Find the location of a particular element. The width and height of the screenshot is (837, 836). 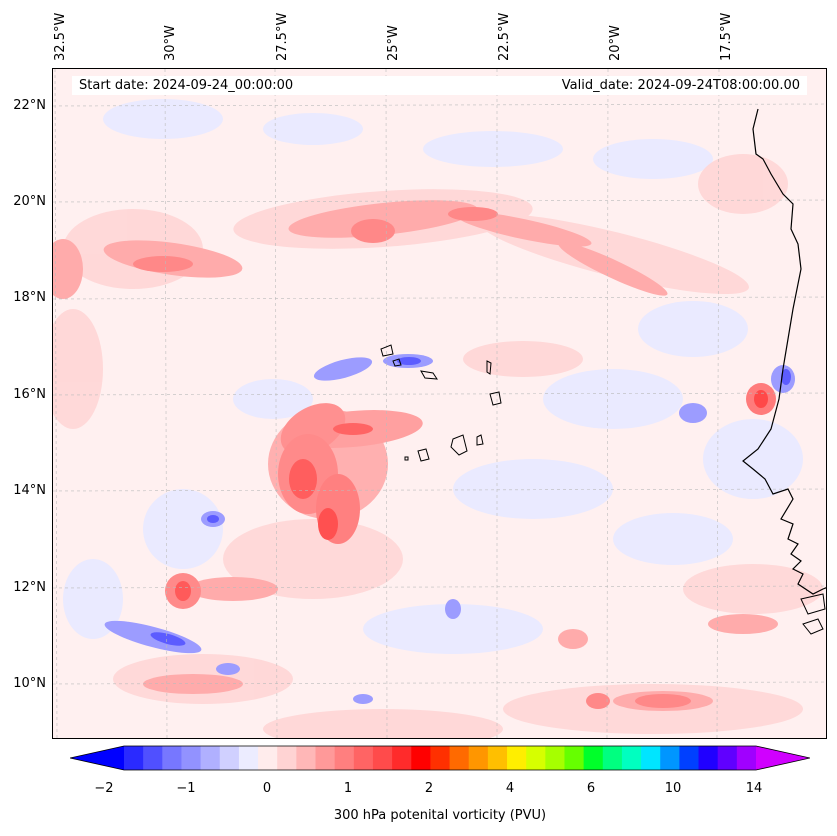

lat-label: 20°N is located at coordinates (29, 201).